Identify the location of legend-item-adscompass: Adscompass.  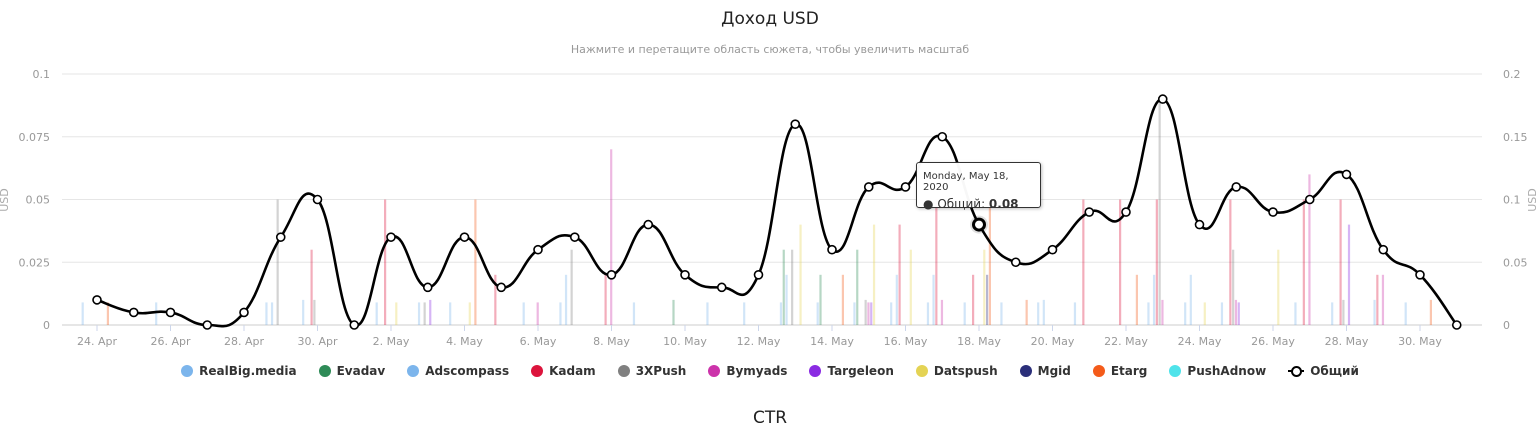
(458, 371).